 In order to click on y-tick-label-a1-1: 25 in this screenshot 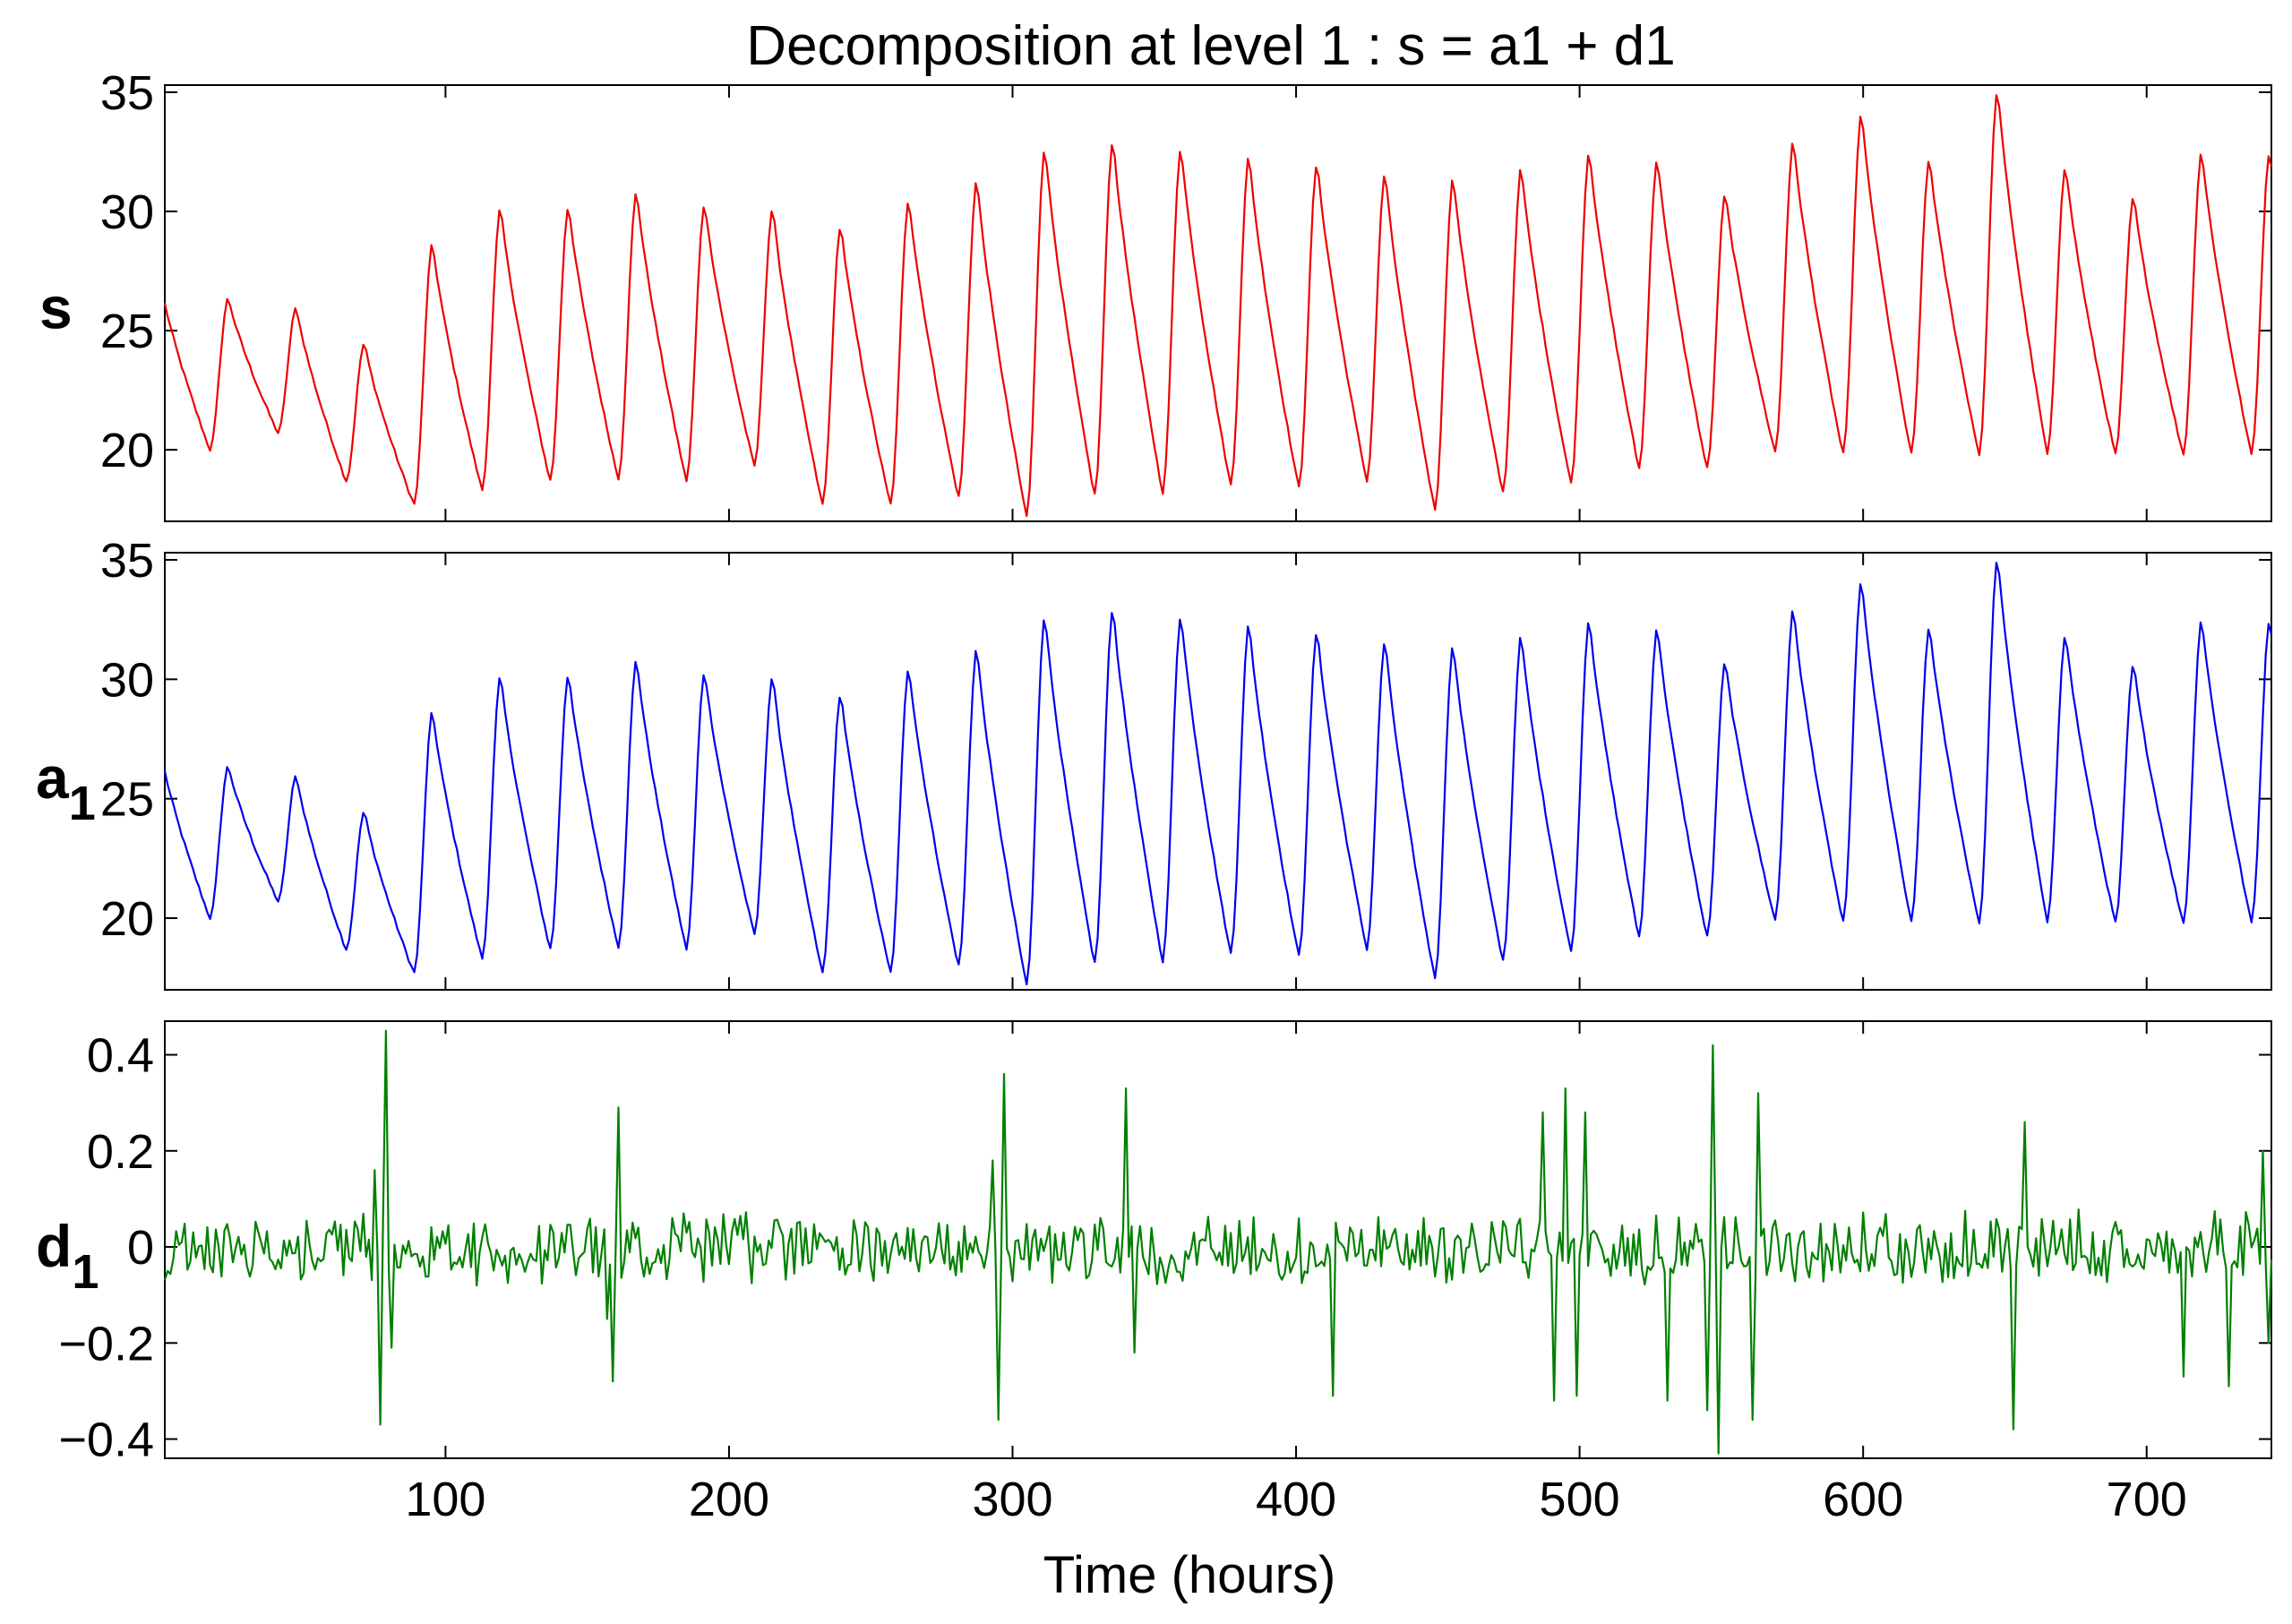, I will do `click(127, 800)`.